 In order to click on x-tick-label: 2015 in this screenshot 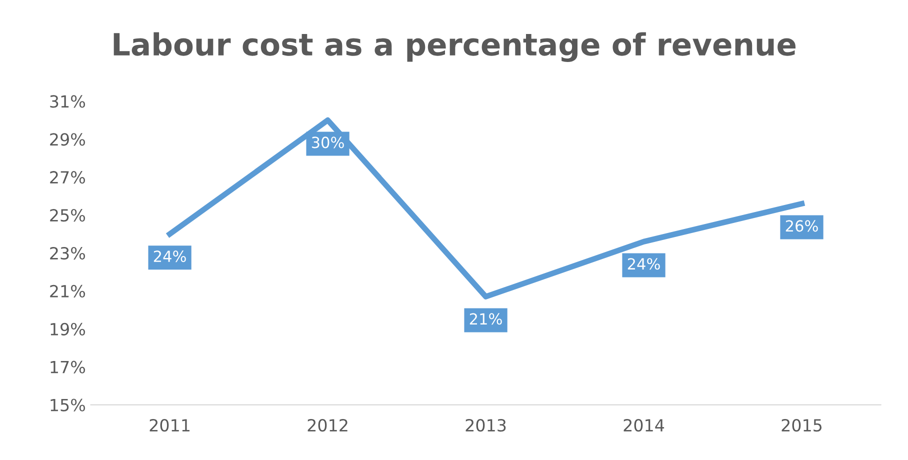, I will do `click(802, 425)`.